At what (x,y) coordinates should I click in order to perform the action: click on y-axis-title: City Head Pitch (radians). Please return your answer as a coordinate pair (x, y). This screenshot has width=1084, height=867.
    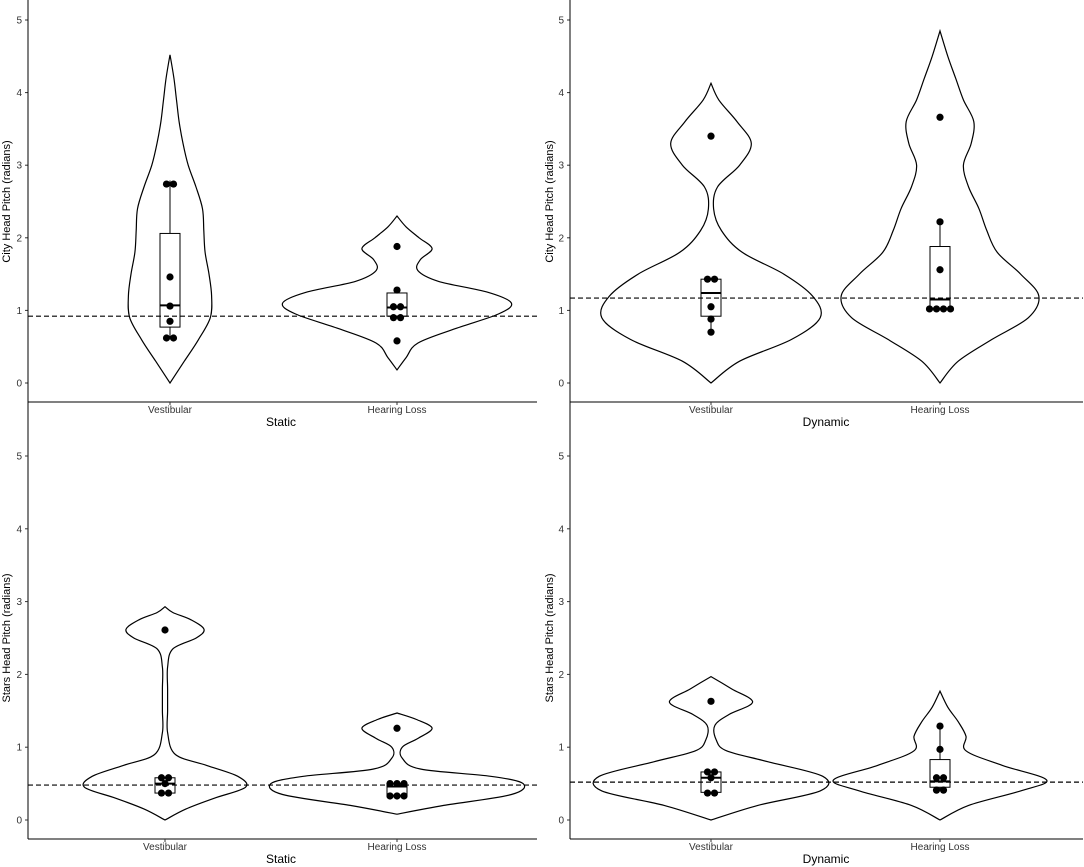
    Looking at the image, I should click on (7, 201).